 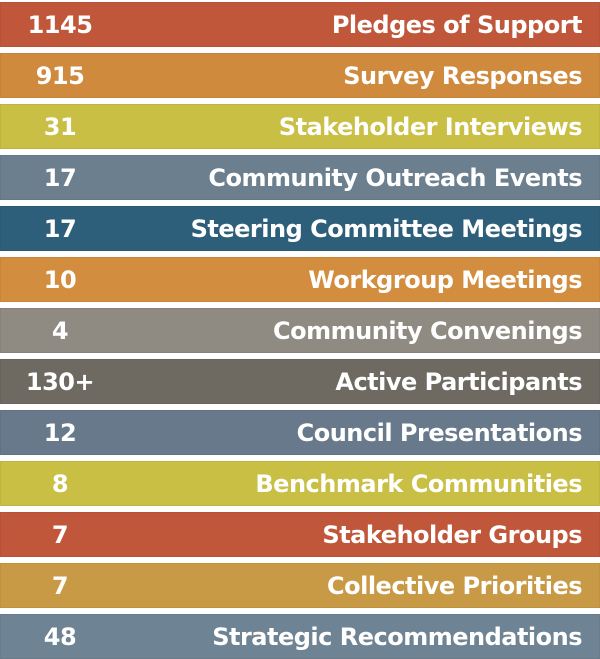 I want to click on stat-label: Active Participants, so click(x=458, y=381).